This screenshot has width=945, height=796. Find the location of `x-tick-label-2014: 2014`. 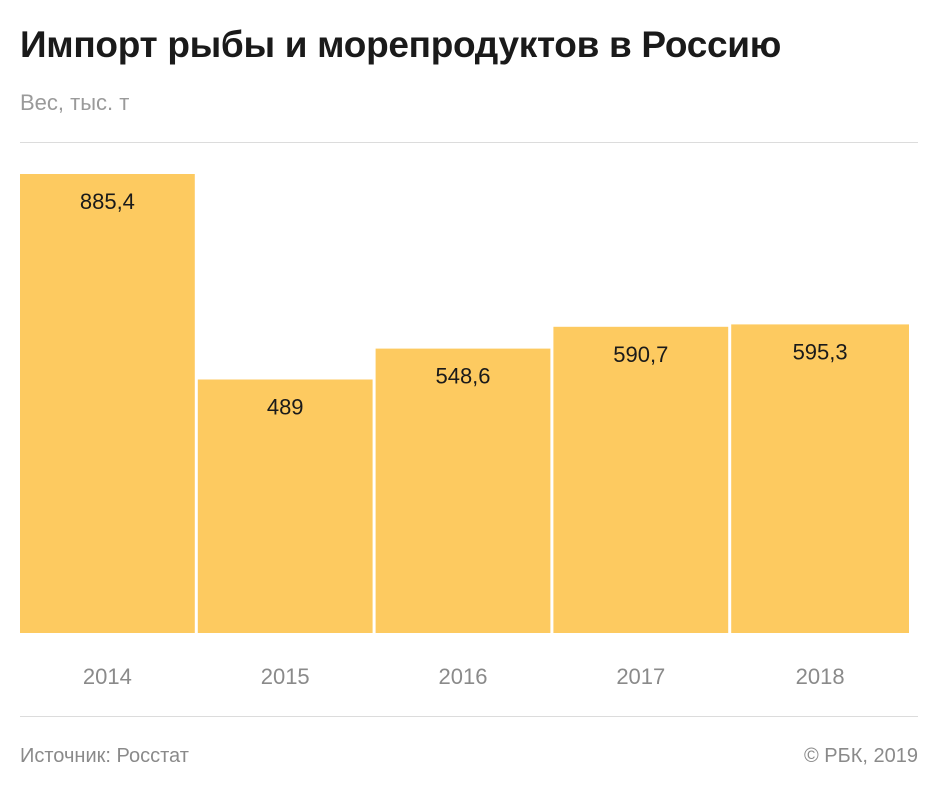

x-tick-label-2014: 2014 is located at coordinates (107, 676).